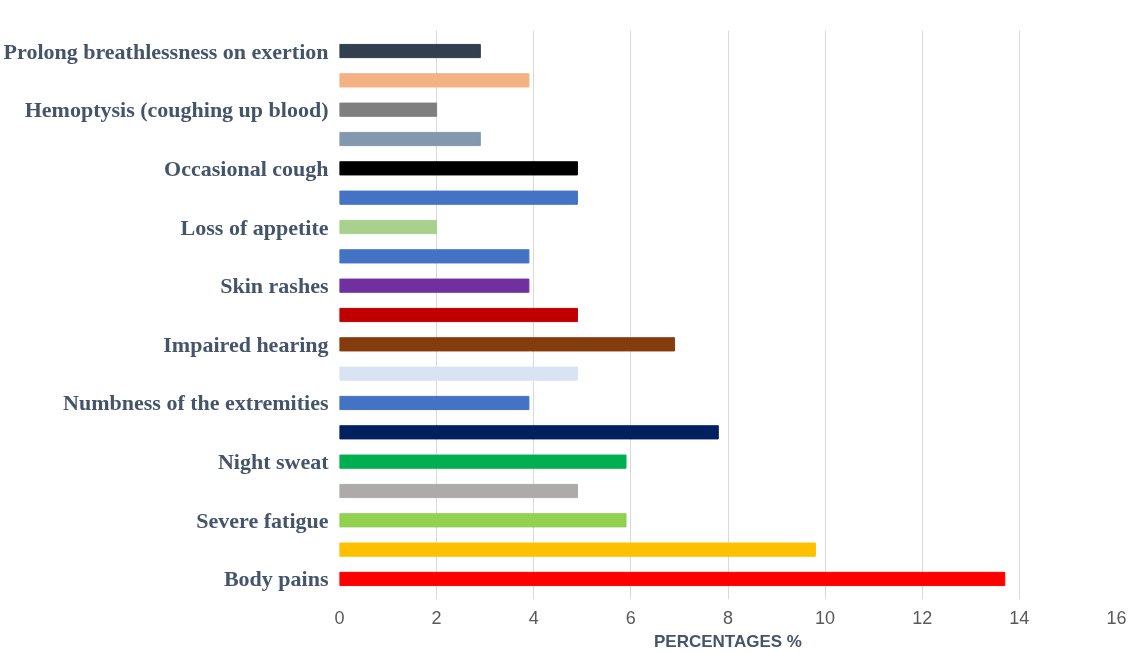 The image size is (1141, 653). What do you see at coordinates (166, 51) in the screenshot?
I see `y-tick-label: Prolong breathlessness on exertion` at bounding box center [166, 51].